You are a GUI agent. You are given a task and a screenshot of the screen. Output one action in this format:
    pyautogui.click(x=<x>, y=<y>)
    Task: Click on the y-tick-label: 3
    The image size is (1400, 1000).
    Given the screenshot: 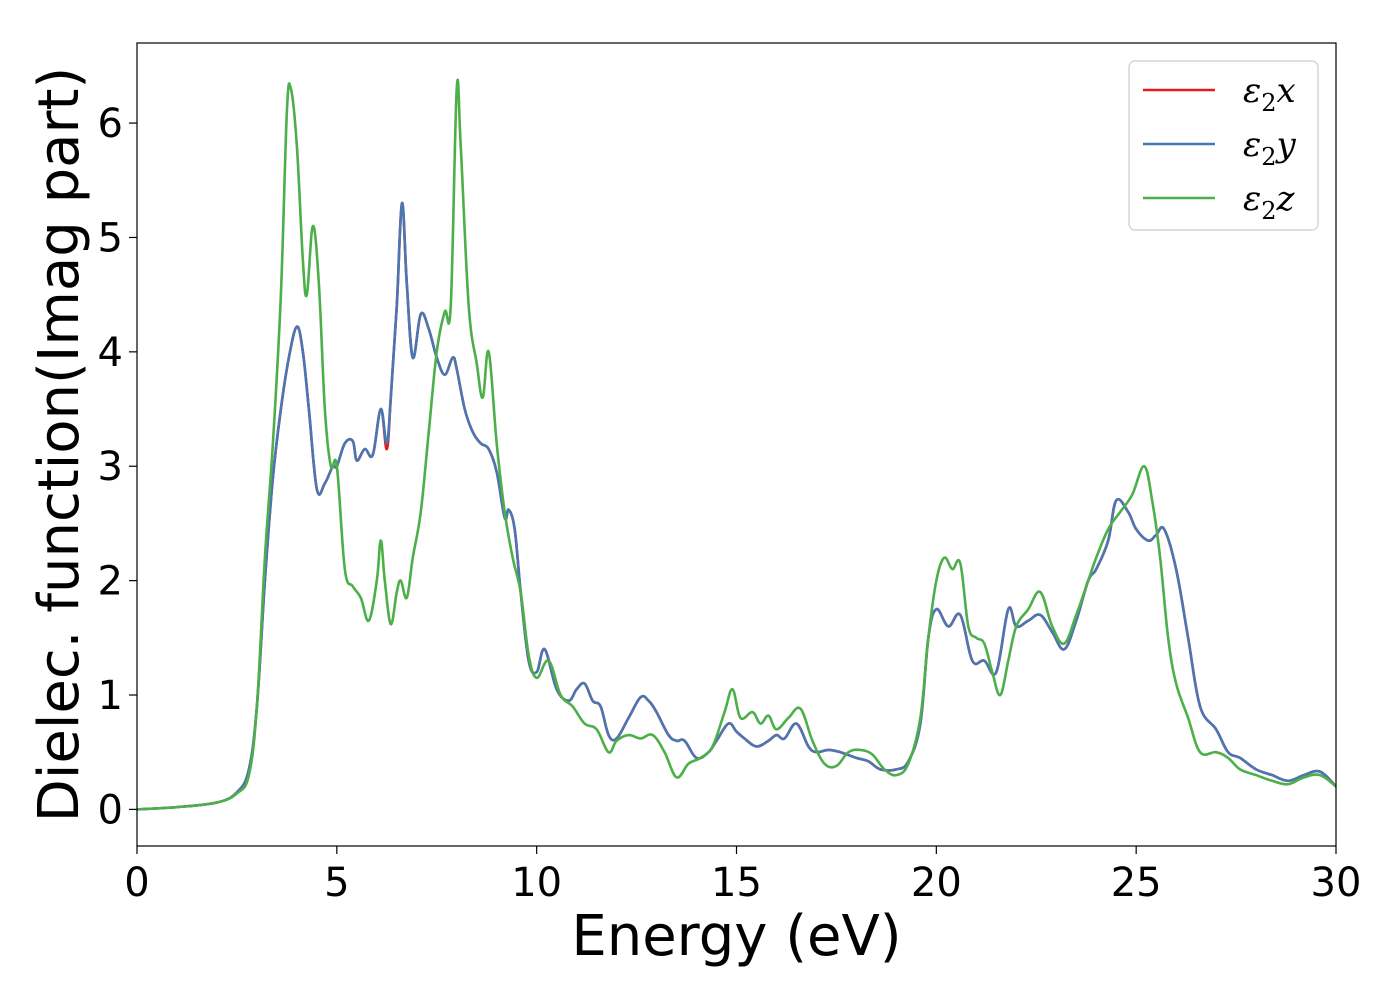 What is the action you would take?
    pyautogui.click(x=110, y=467)
    